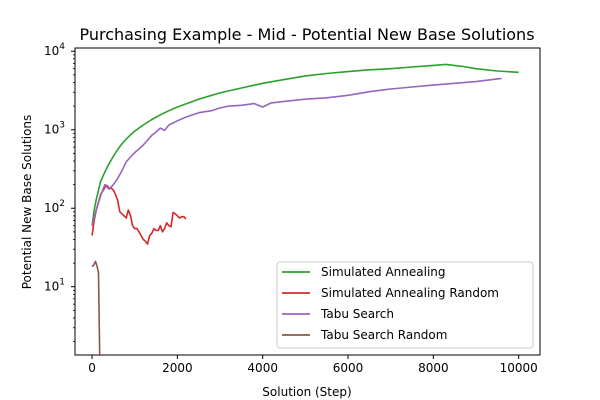 The width and height of the screenshot is (600, 400). Describe the element at coordinates (383, 335) in the screenshot. I see `legend-entry: Tabu Search Random` at that location.